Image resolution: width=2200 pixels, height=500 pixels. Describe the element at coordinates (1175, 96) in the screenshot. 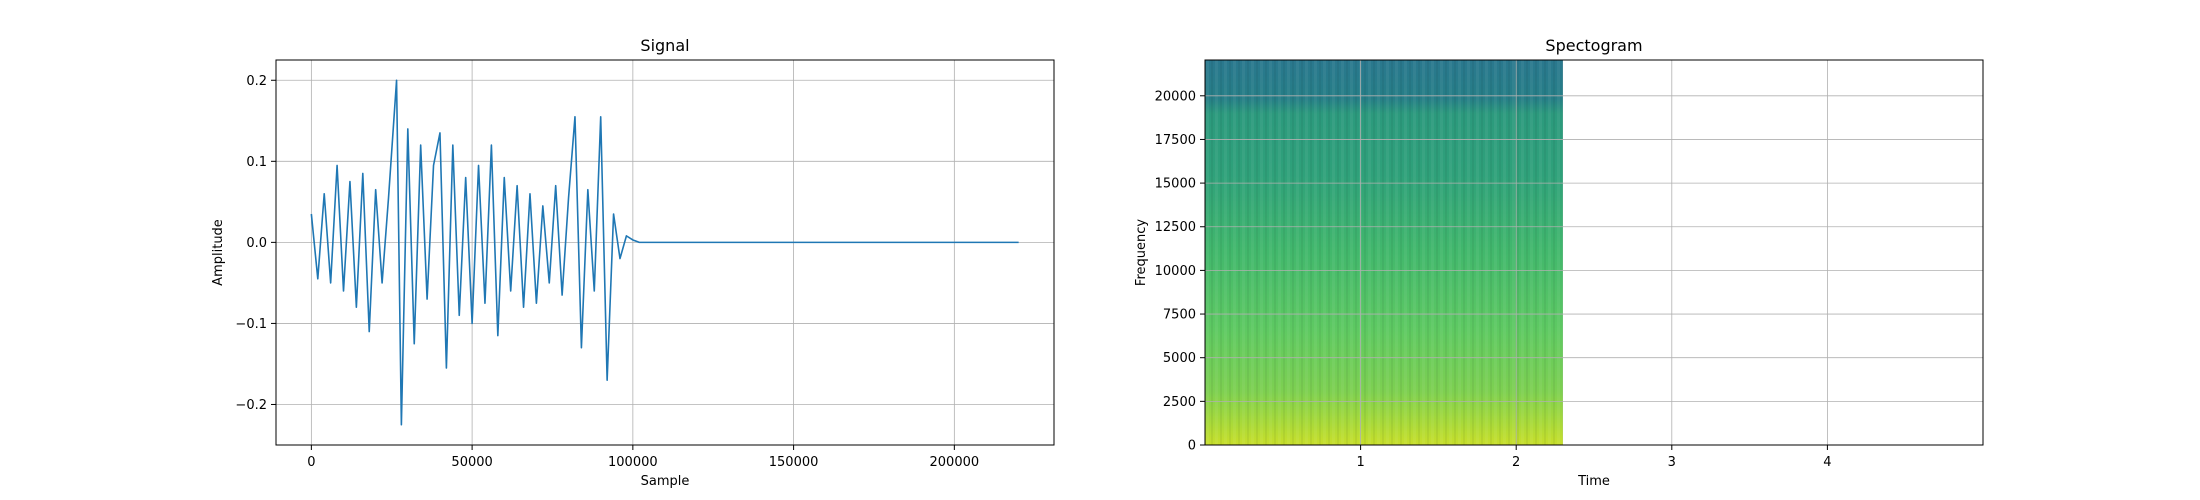

I see `spectrogram-y-tick-label: 20000` at that location.